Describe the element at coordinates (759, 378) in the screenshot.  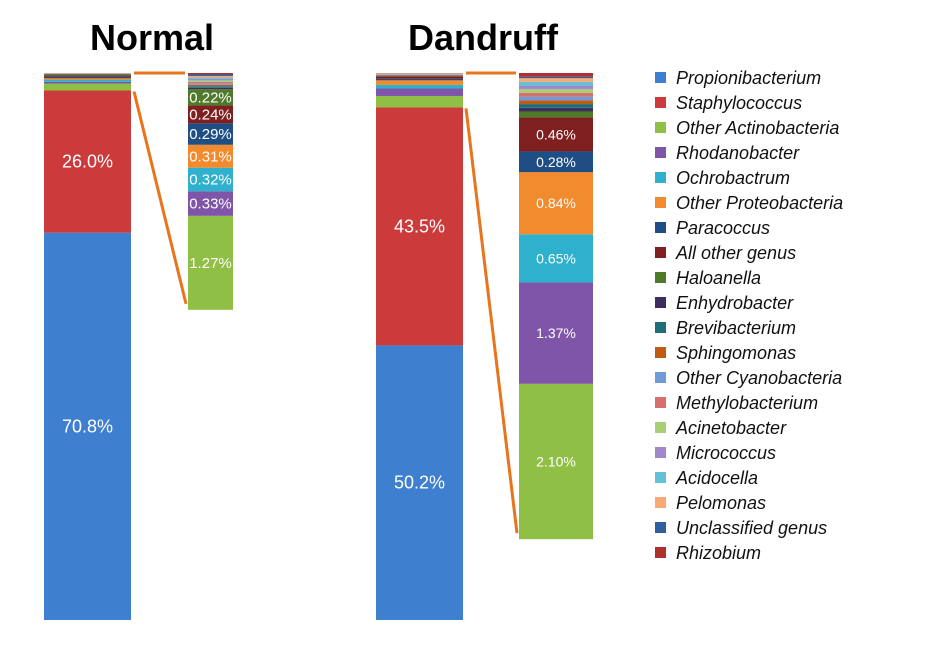
I see `legend-label: Other Cyanobacteria` at that location.